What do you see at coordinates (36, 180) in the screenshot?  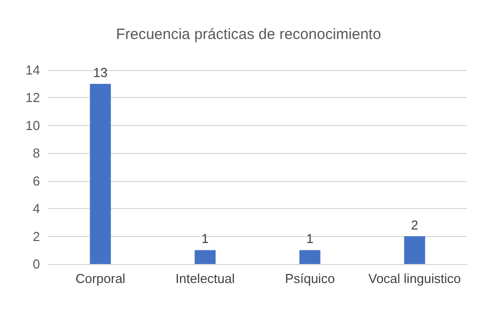 I see `y-tick-label: 6` at bounding box center [36, 180].